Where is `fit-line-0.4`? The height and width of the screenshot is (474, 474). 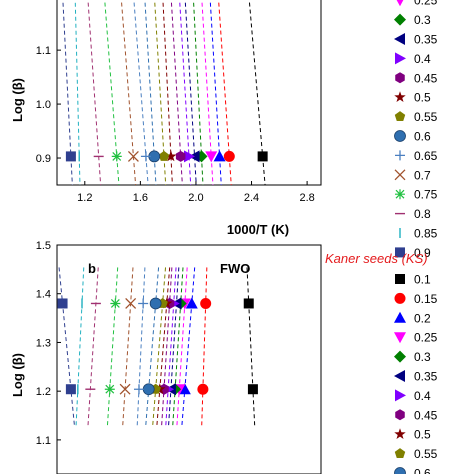
fit-line-0.4 is located at coordinates (171, 346).